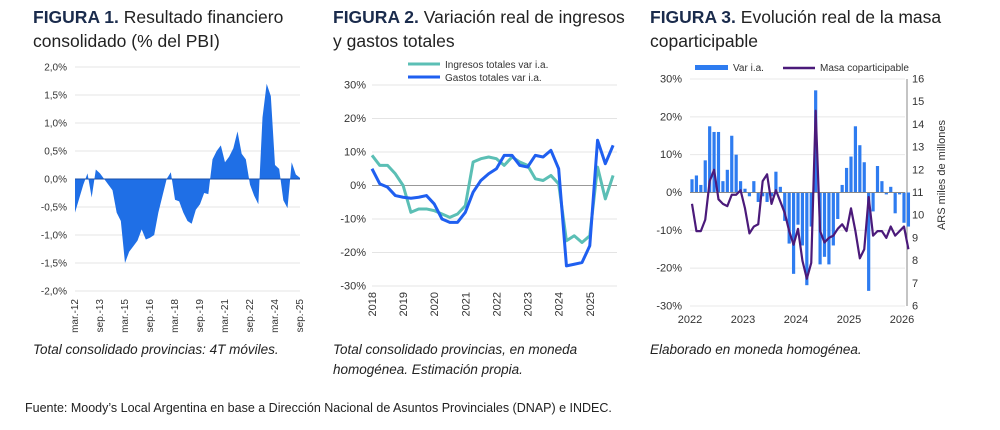 This screenshot has height=430, width=1000. What do you see at coordinates (902, 320) in the screenshot?
I see `x-tick-label: 2026` at bounding box center [902, 320].